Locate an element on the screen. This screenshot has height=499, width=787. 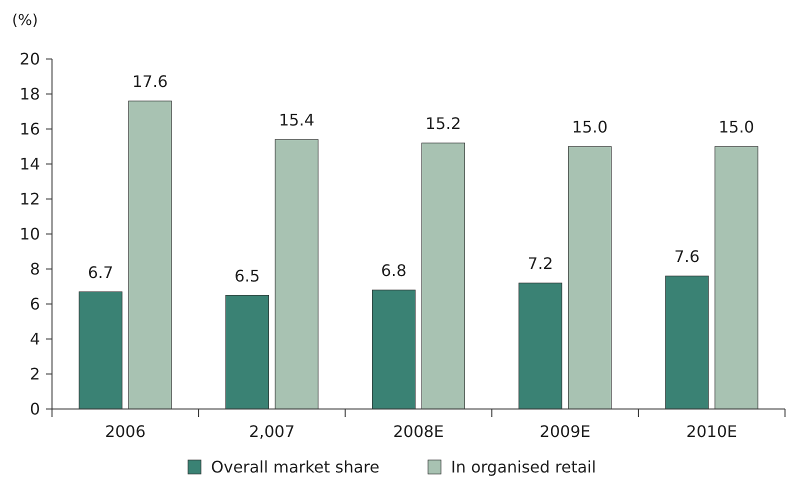
x-tick-label: 2008E is located at coordinates (418, 431).